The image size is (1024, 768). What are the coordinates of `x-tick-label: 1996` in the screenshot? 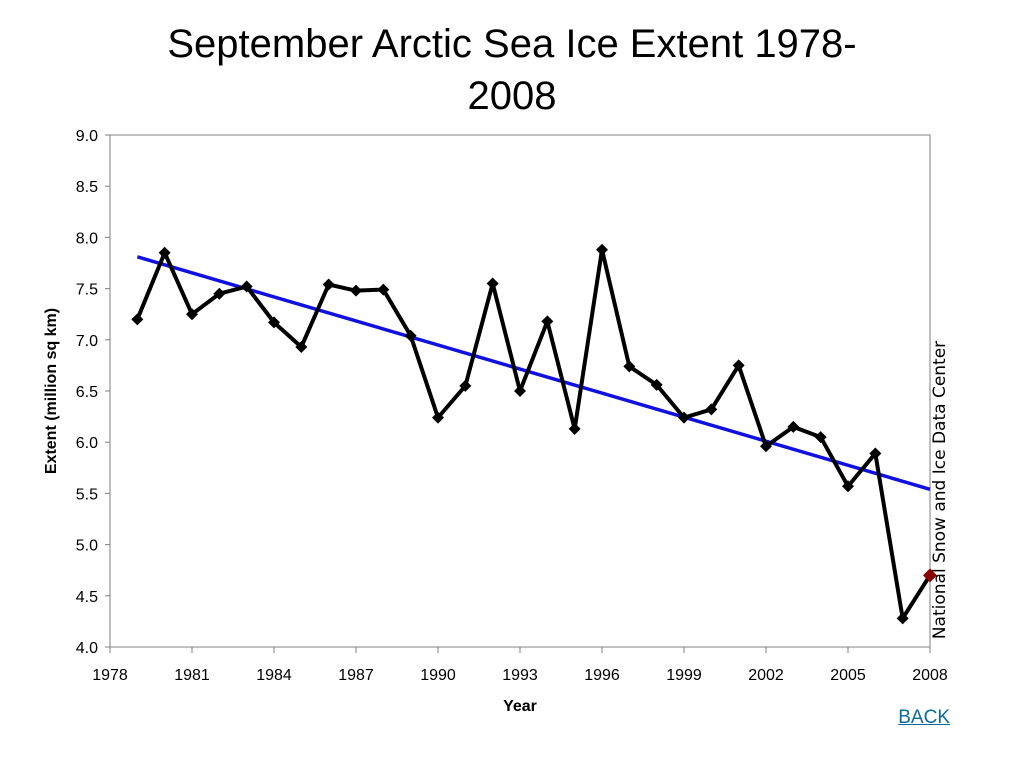 It's located at (602, 675).